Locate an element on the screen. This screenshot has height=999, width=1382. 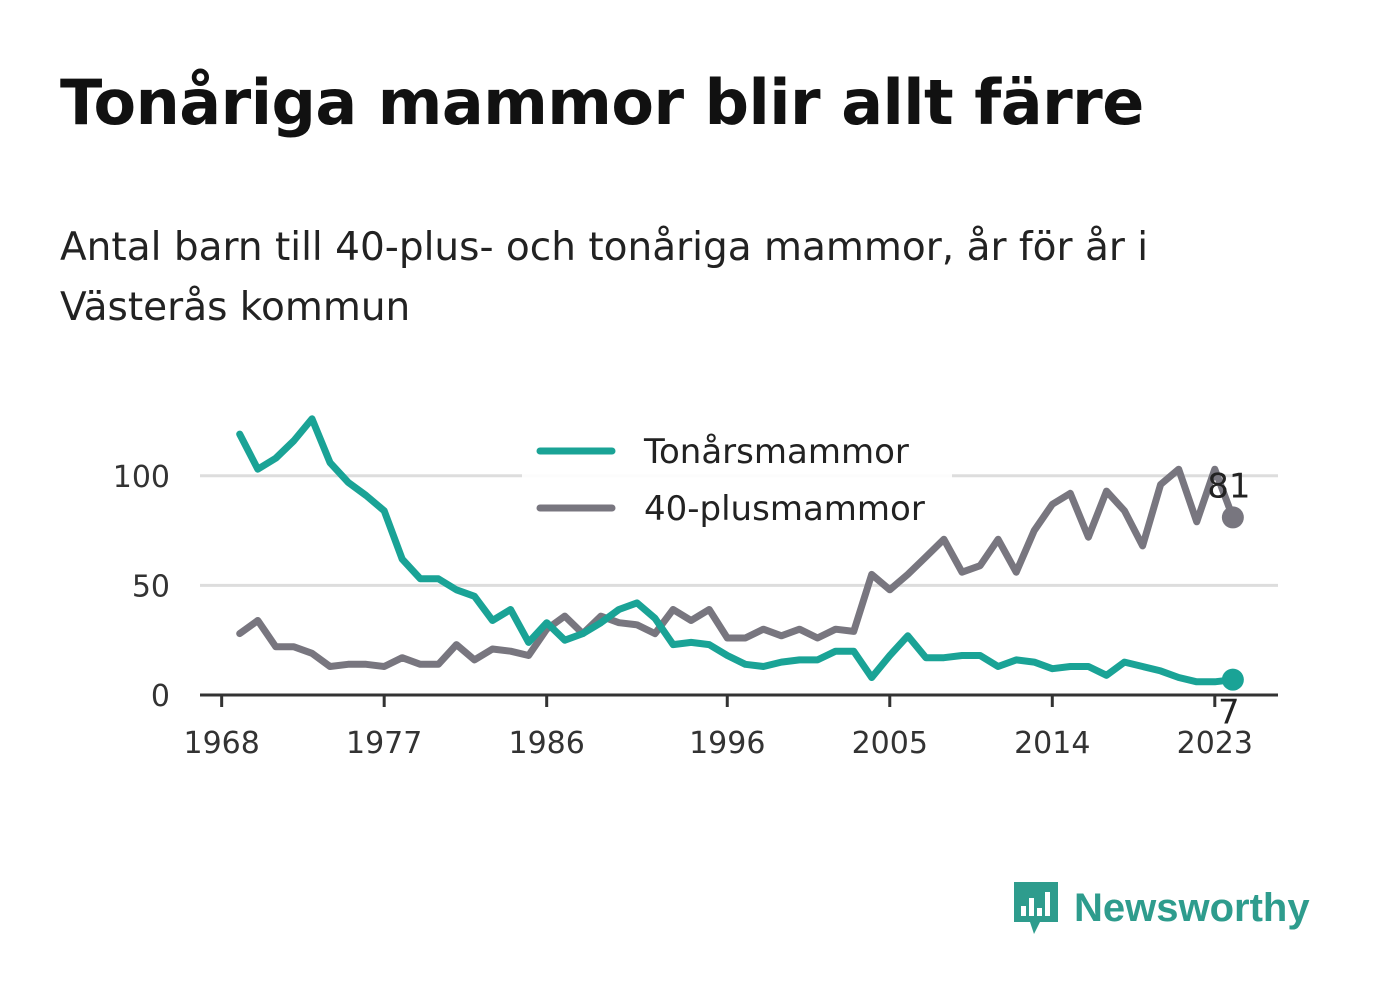
x-tick-label: 1977 is located at coordinates (384, 743).